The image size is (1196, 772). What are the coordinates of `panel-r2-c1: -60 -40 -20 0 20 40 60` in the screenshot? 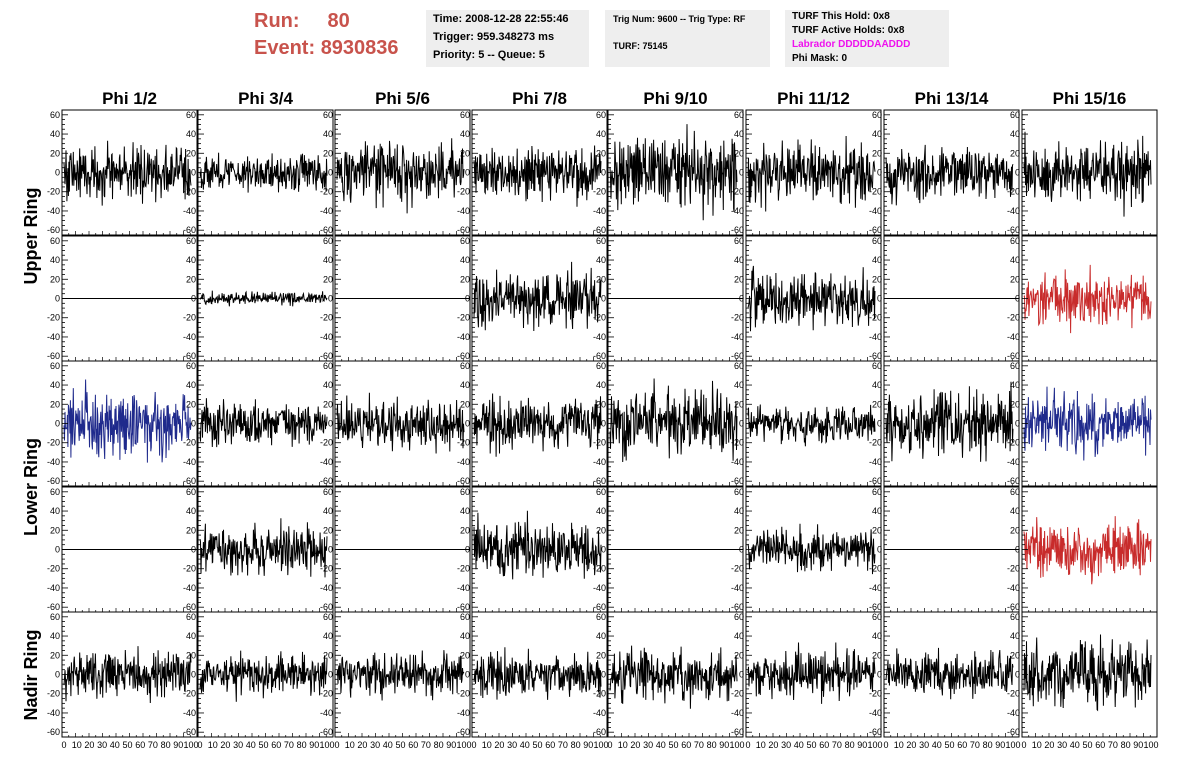 It's located at (122, 298).